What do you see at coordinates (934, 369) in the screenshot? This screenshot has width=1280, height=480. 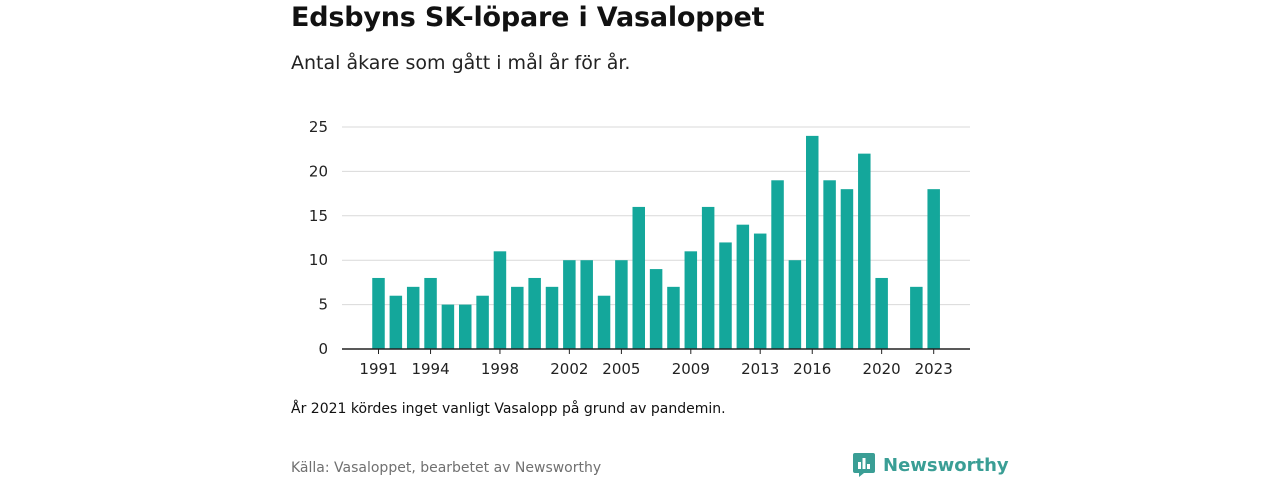 I see `x-tick-label: 2023` at bounding box center [934, 369].